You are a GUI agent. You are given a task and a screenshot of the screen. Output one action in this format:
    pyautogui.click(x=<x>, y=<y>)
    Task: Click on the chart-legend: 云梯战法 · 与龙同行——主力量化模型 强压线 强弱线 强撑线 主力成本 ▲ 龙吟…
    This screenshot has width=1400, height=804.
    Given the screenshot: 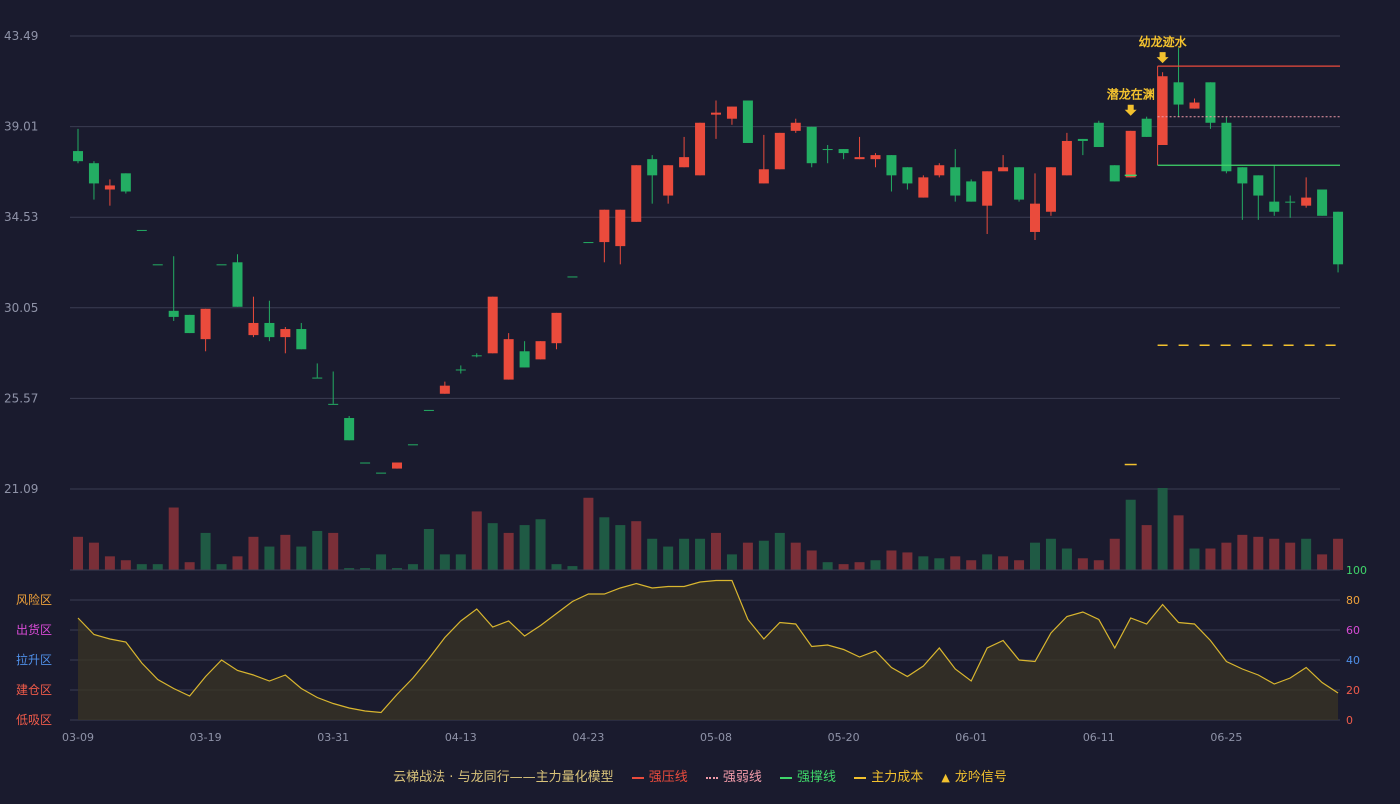 What is the action you would take?
    pyautogui.click(x=700, y=775)
    